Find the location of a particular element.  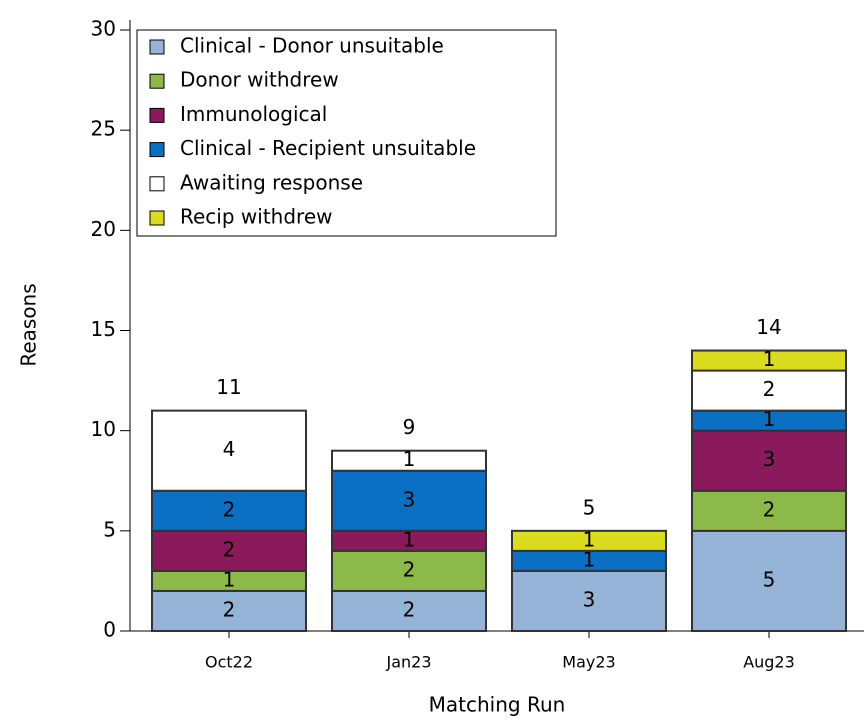

total-label: 5 is located at coordinates (589, 507).